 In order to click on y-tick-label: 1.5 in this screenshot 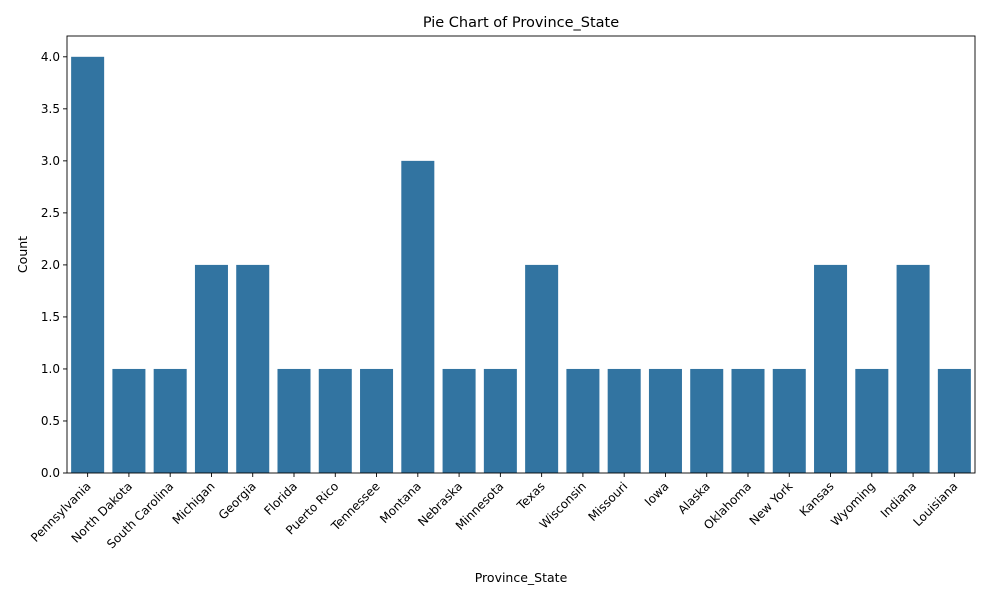, I will do `click(50, 317)`.